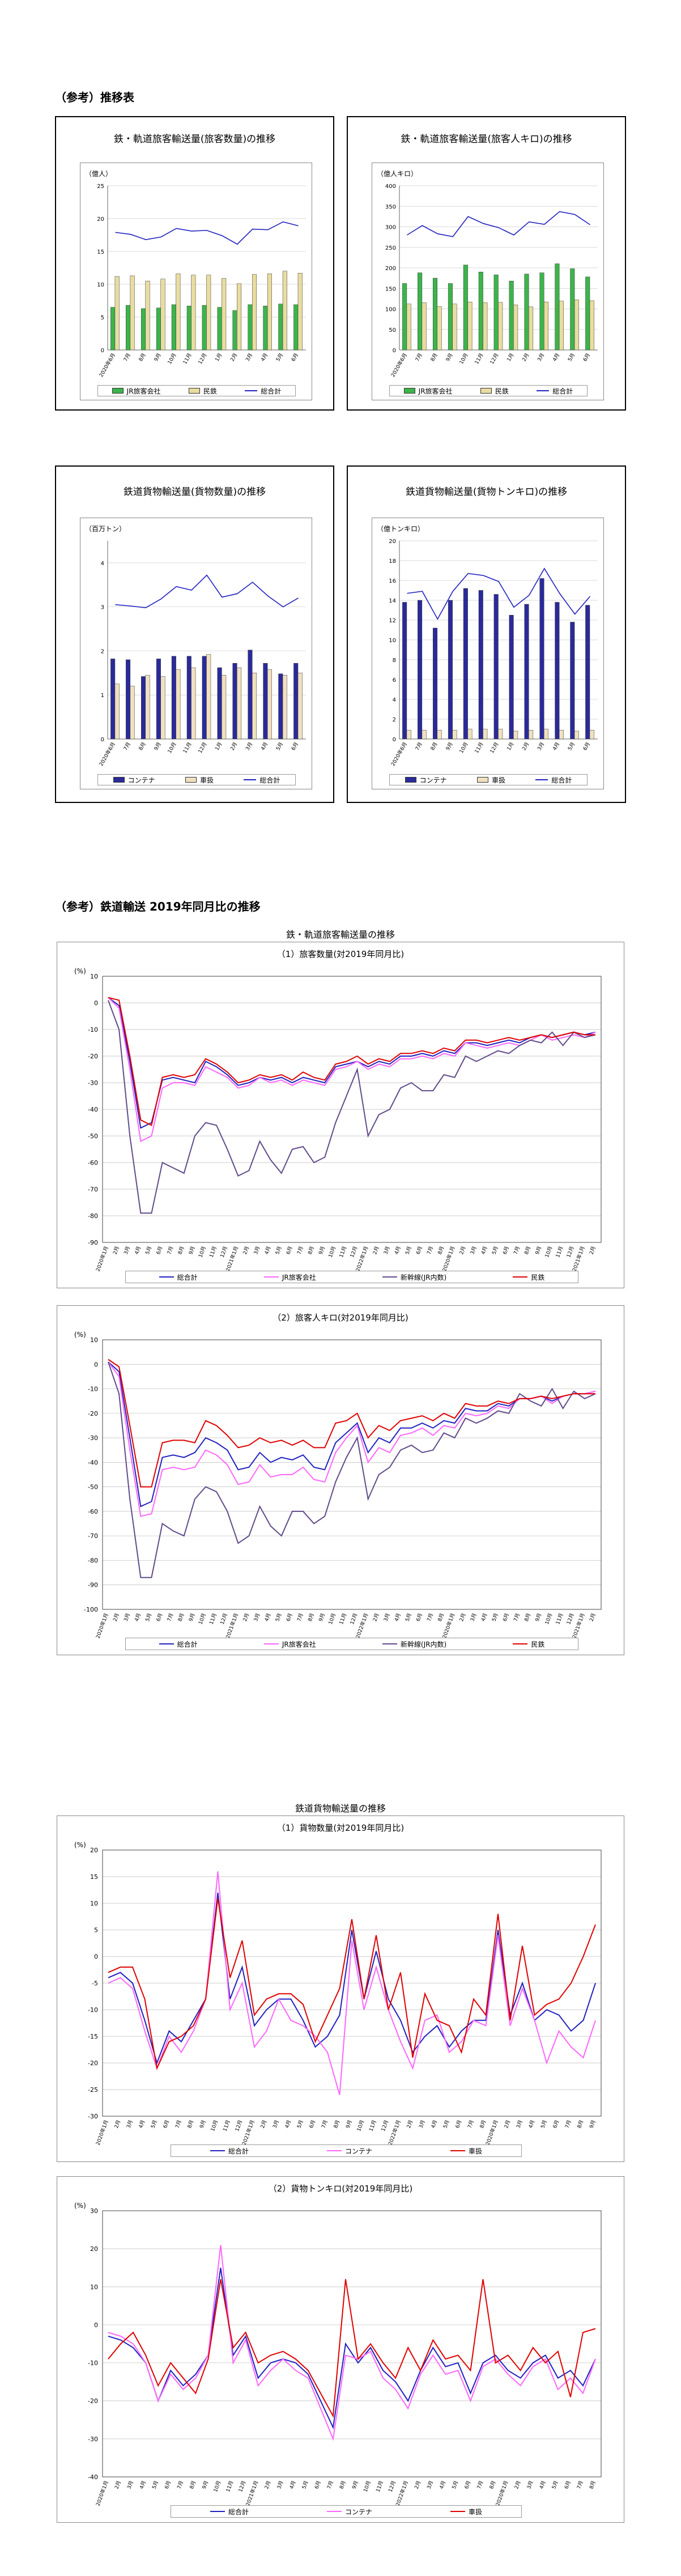 Image resolution: width=681 pixels, height=2576 pixels. Describe the element at coordinates (102, 696) in the screenshot. I see `y-tick-label: 1` at that location.